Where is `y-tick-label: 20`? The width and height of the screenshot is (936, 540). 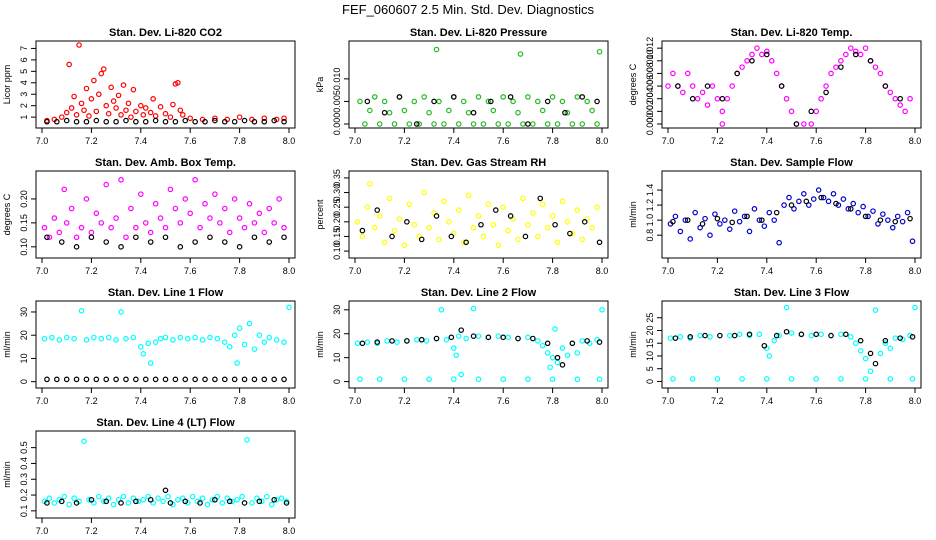
y-tick-label: 20 is located at coordinates (337, 334).